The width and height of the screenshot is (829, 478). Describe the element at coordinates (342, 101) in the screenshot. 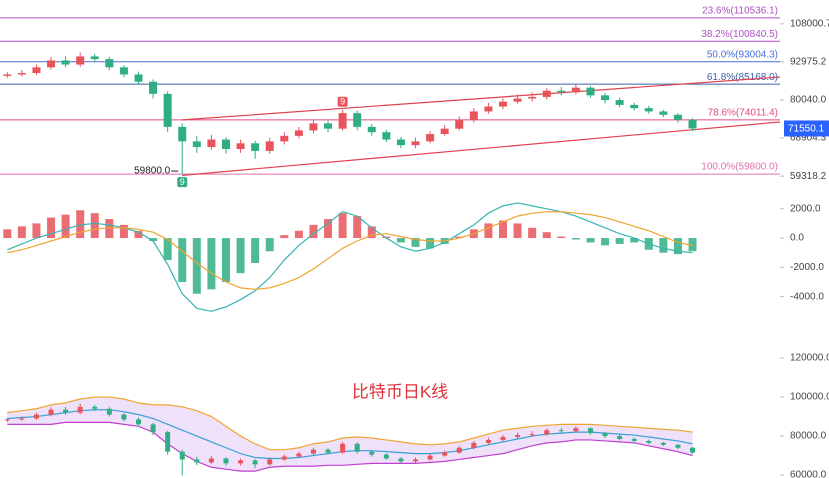

I see `marker-box` at that location.